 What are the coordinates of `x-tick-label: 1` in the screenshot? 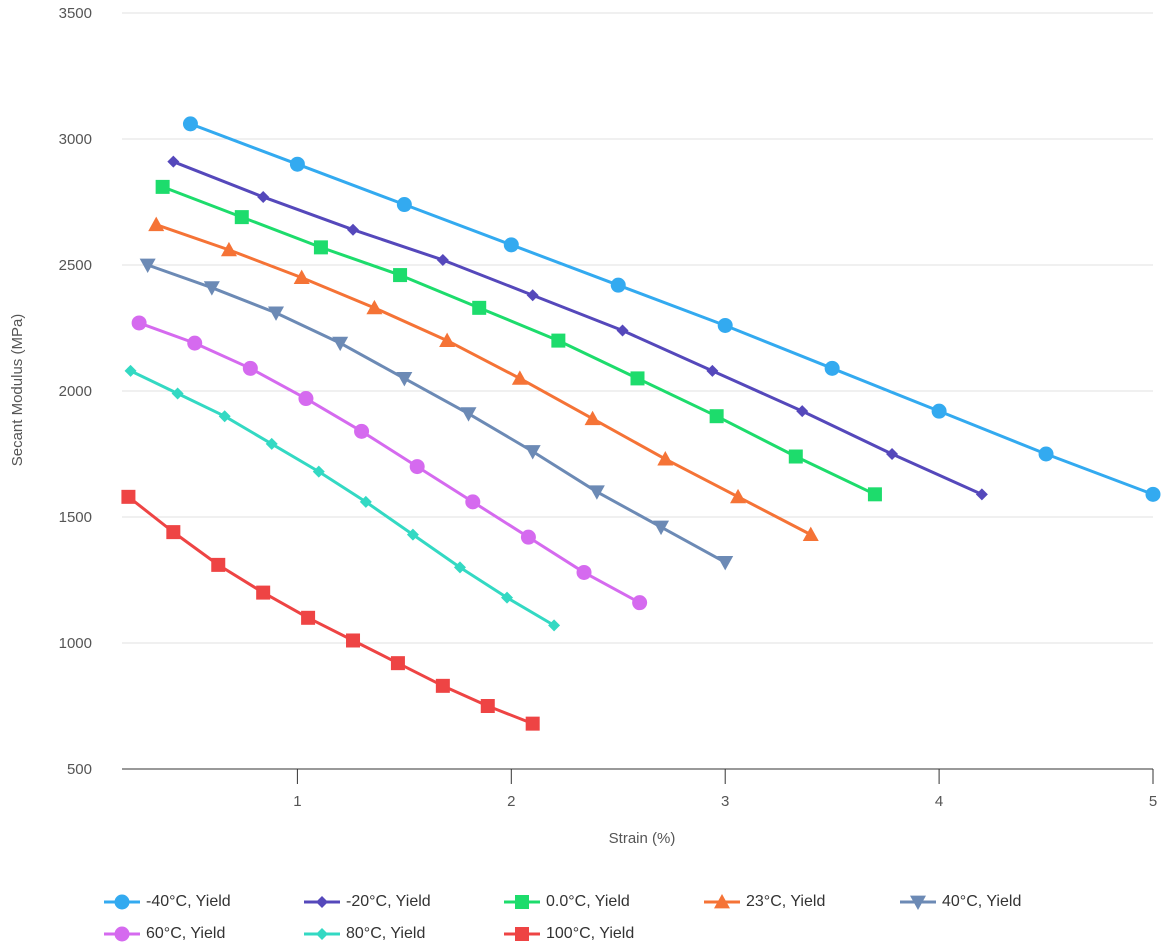 It's located at (297, 801).